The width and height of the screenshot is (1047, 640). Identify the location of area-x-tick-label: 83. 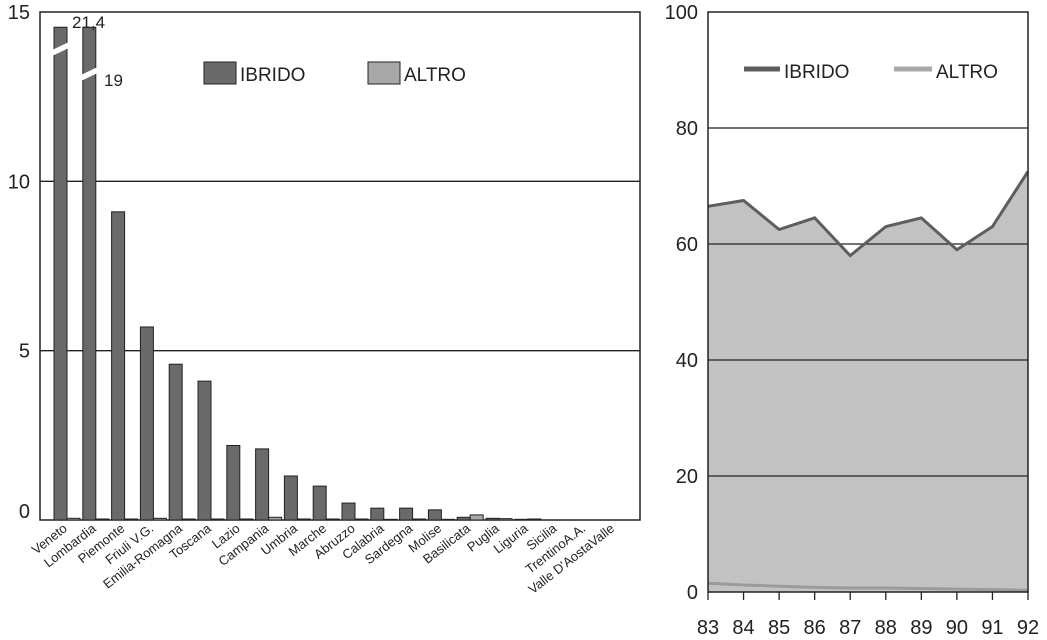
(708, 628).